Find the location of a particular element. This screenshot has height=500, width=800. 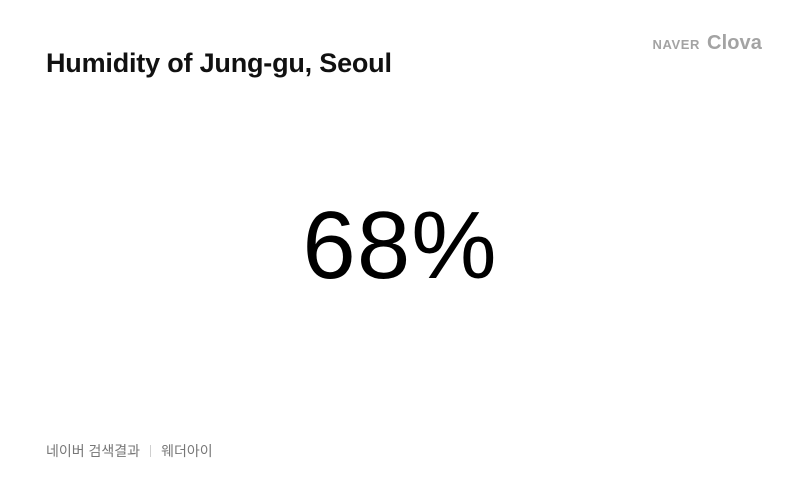

source-label: 네이버 검색결과 is located at coordinates (93, 451).